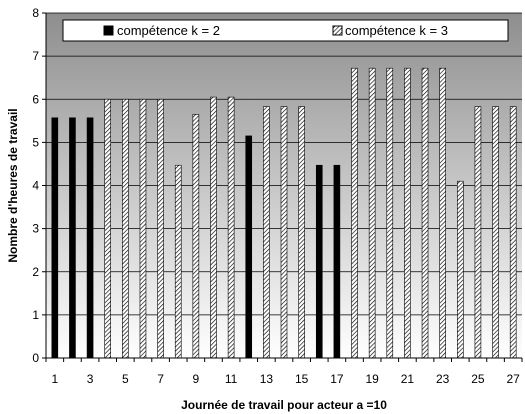 The height and width of the screenshot is (414, 525). I want to click on y-tick-label: 3, so click(35, 229).